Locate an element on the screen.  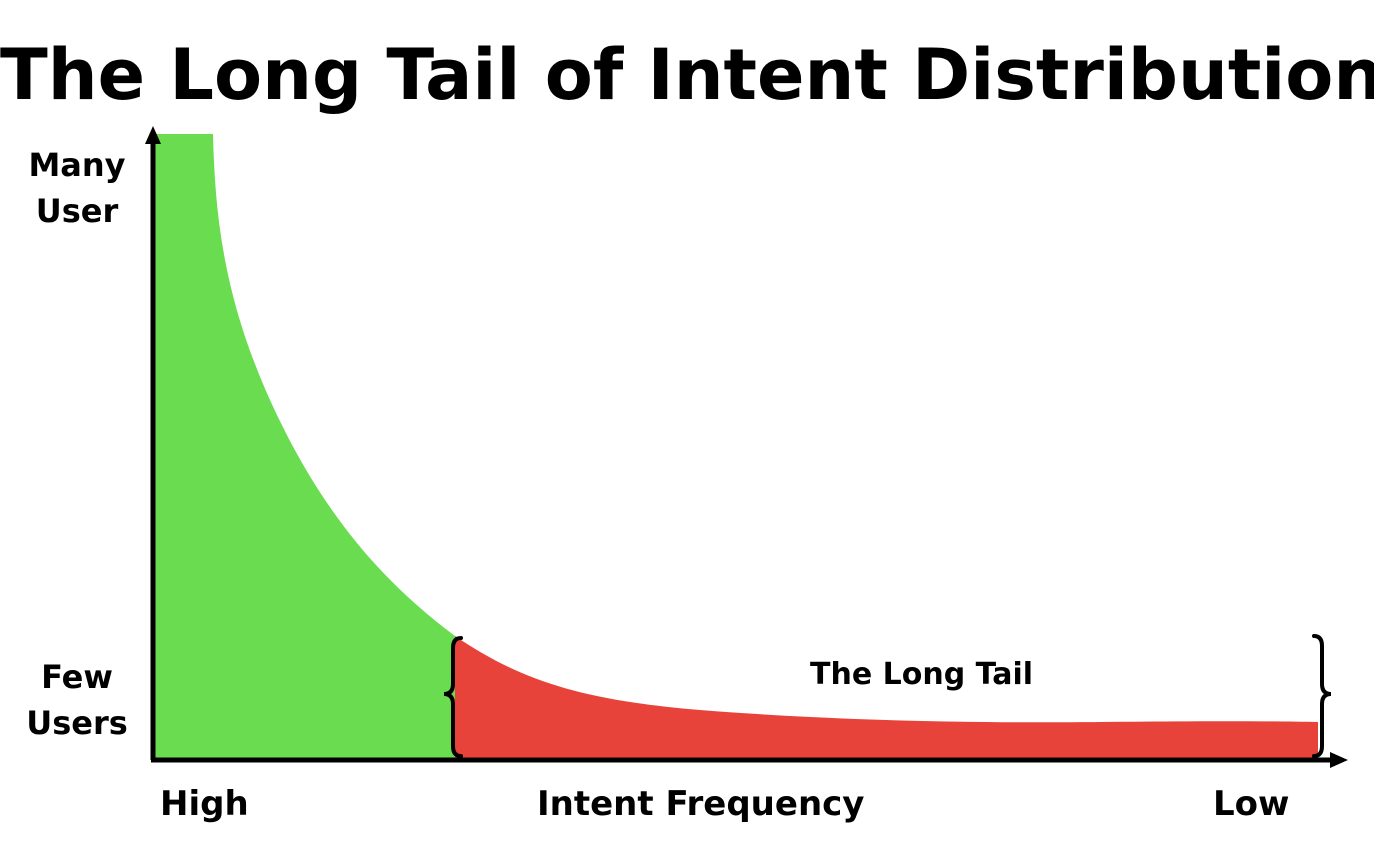
x-axis-right-label: Low is located at coordinates (1251, 804).